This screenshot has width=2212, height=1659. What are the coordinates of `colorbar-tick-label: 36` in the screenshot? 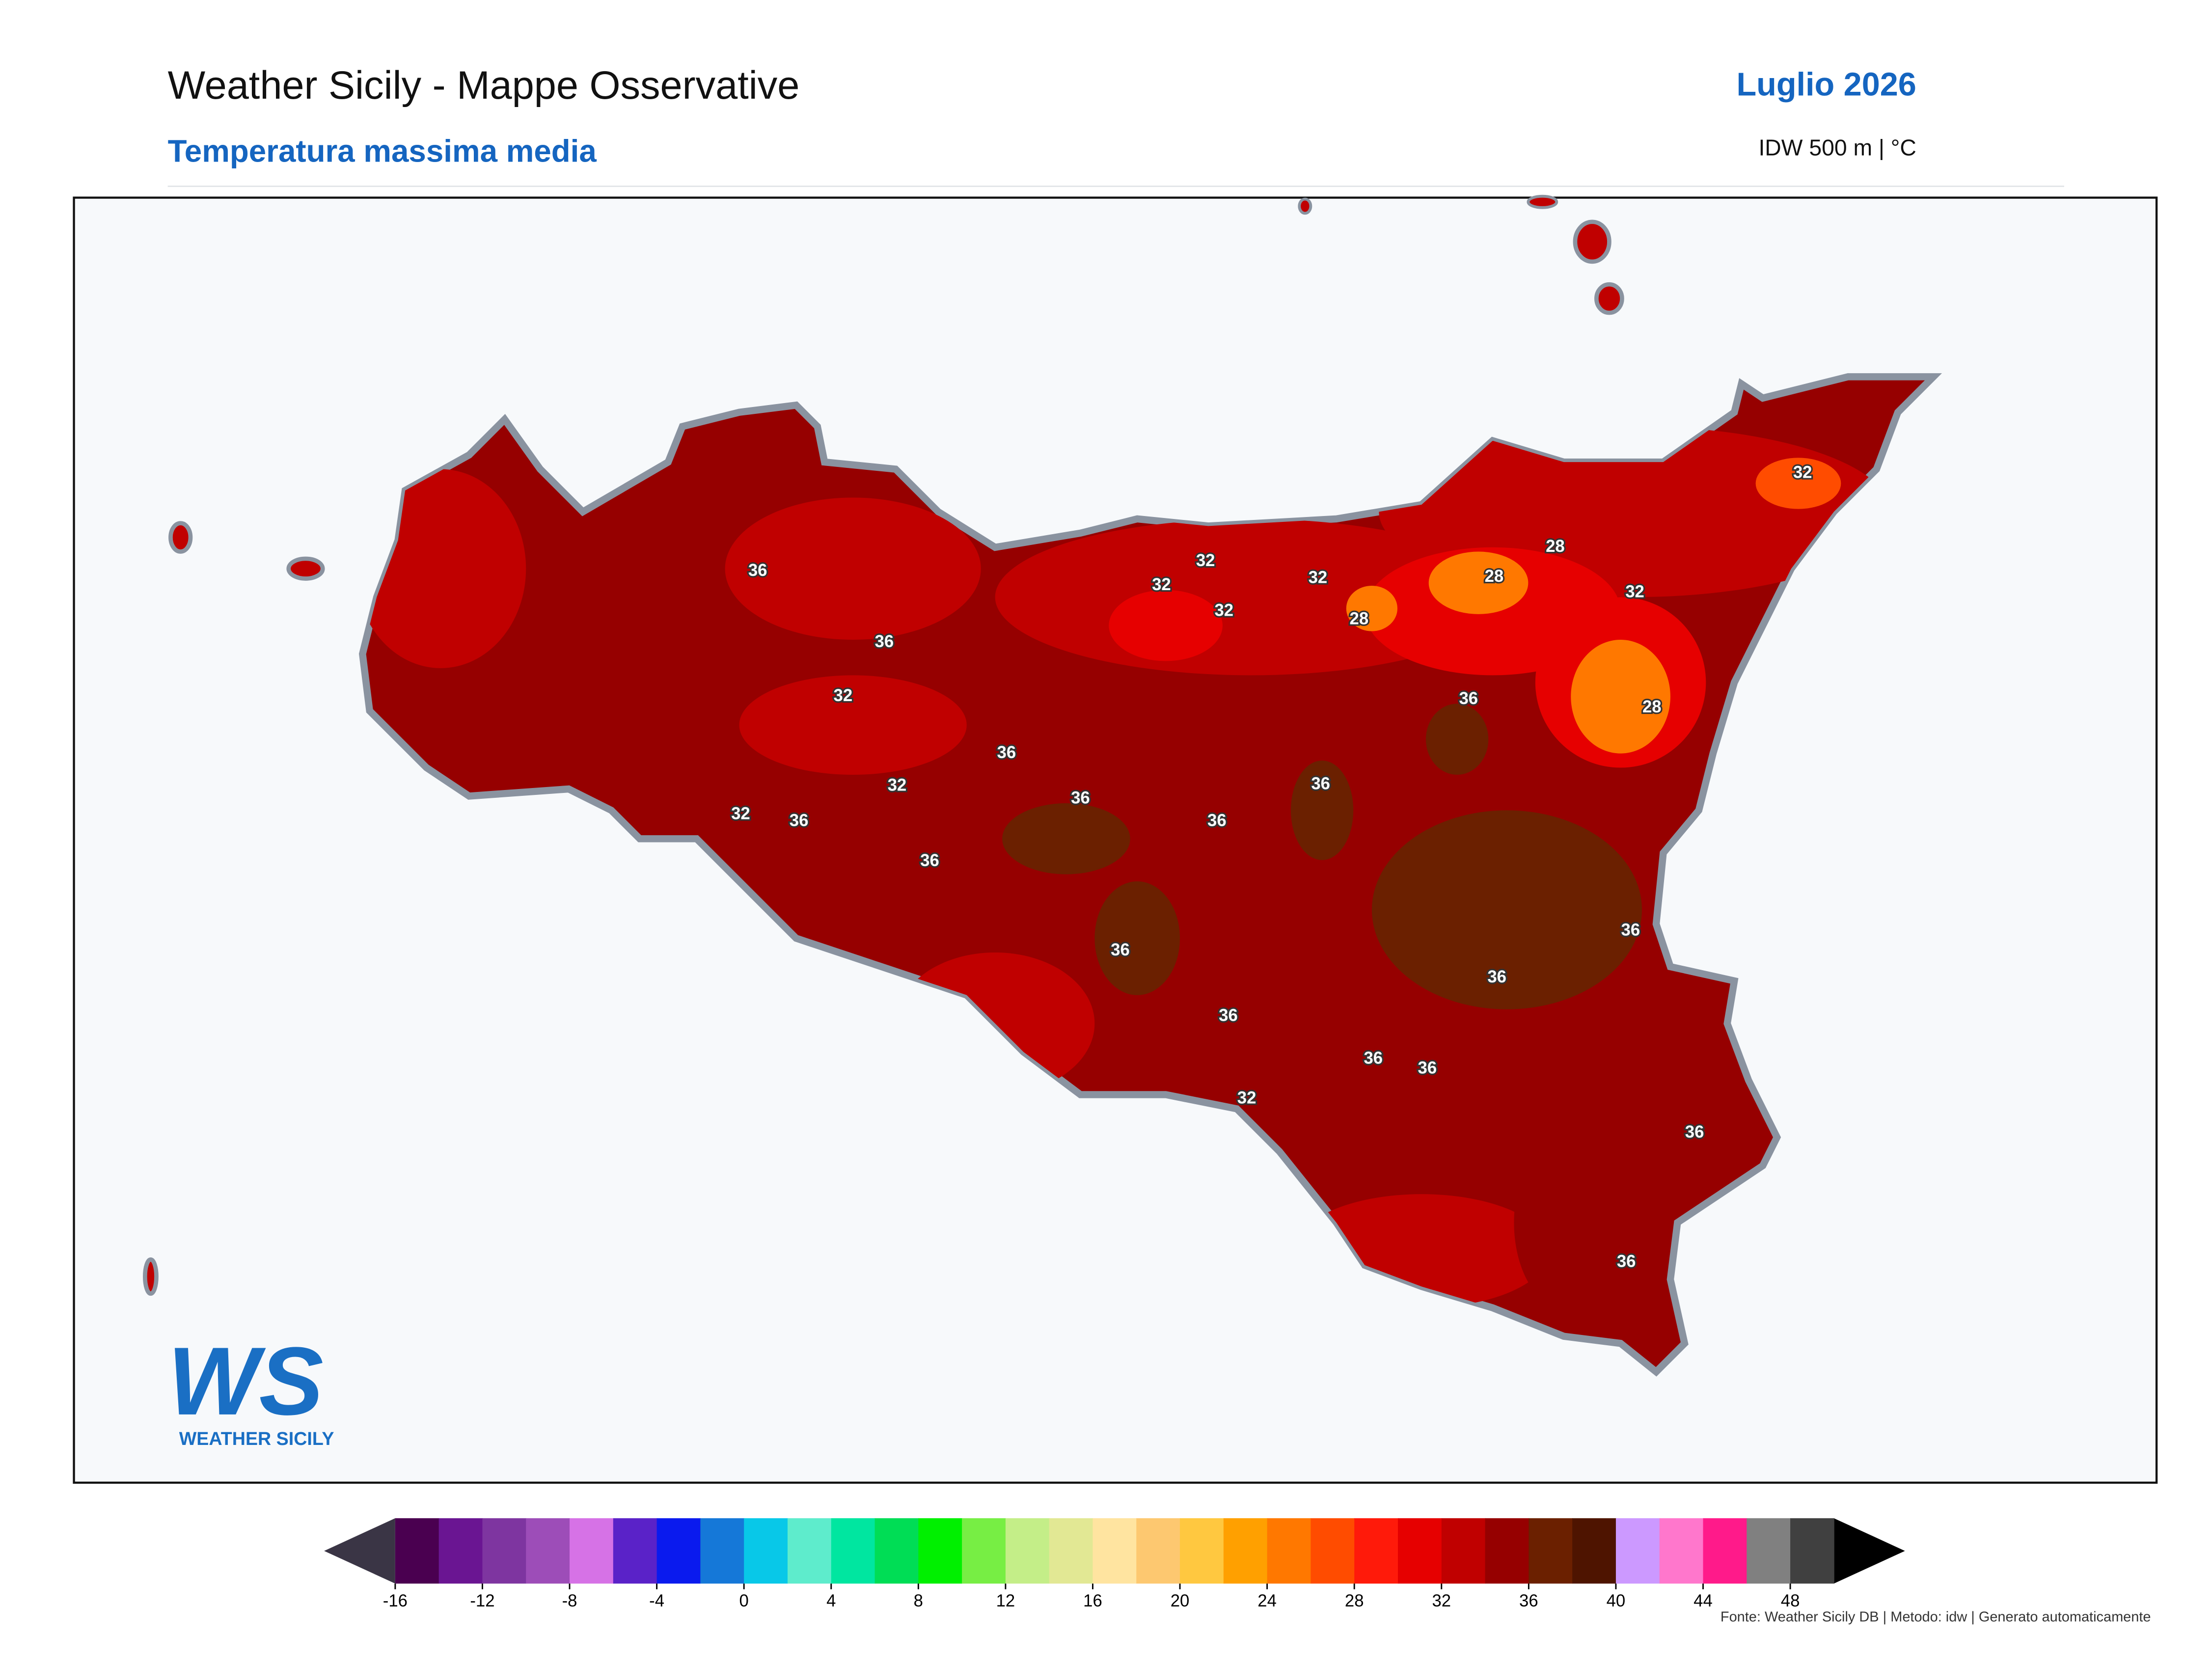 It's located at (1528, 1601).